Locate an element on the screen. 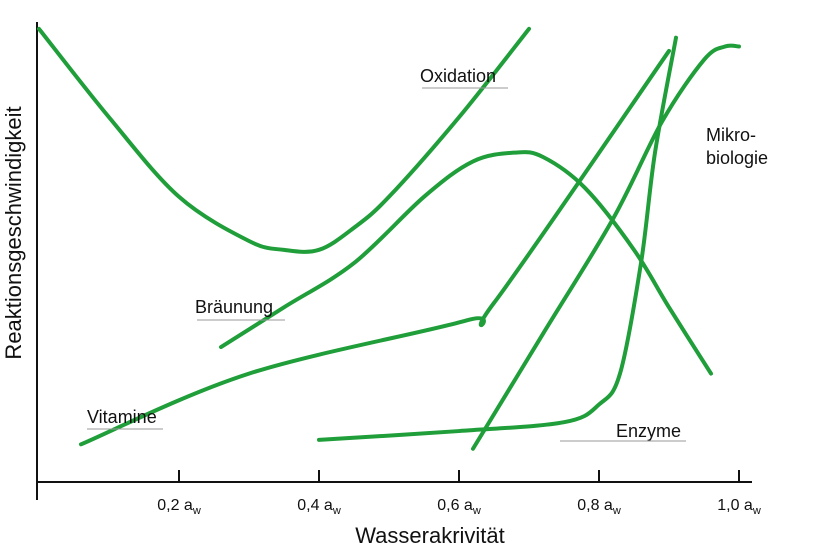 This screenshot has width=824, height=545. x-tick-label: 1,0 aw is located at coordinates (739, 507).